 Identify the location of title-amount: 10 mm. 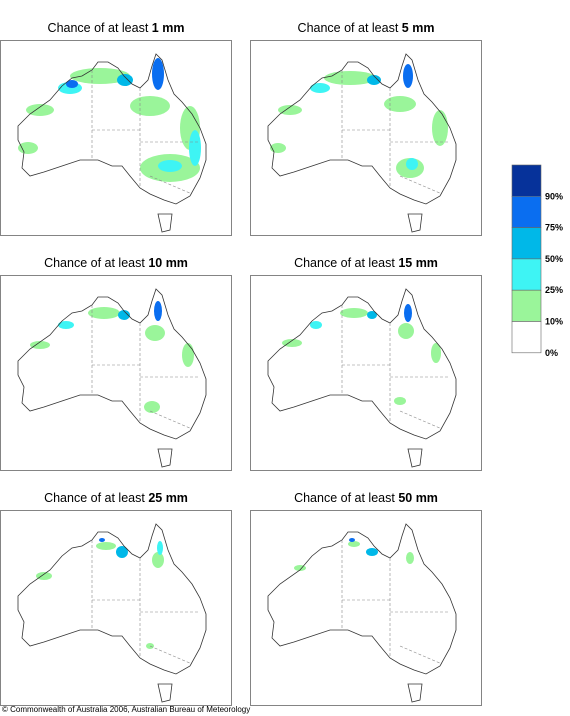
(168, 263).